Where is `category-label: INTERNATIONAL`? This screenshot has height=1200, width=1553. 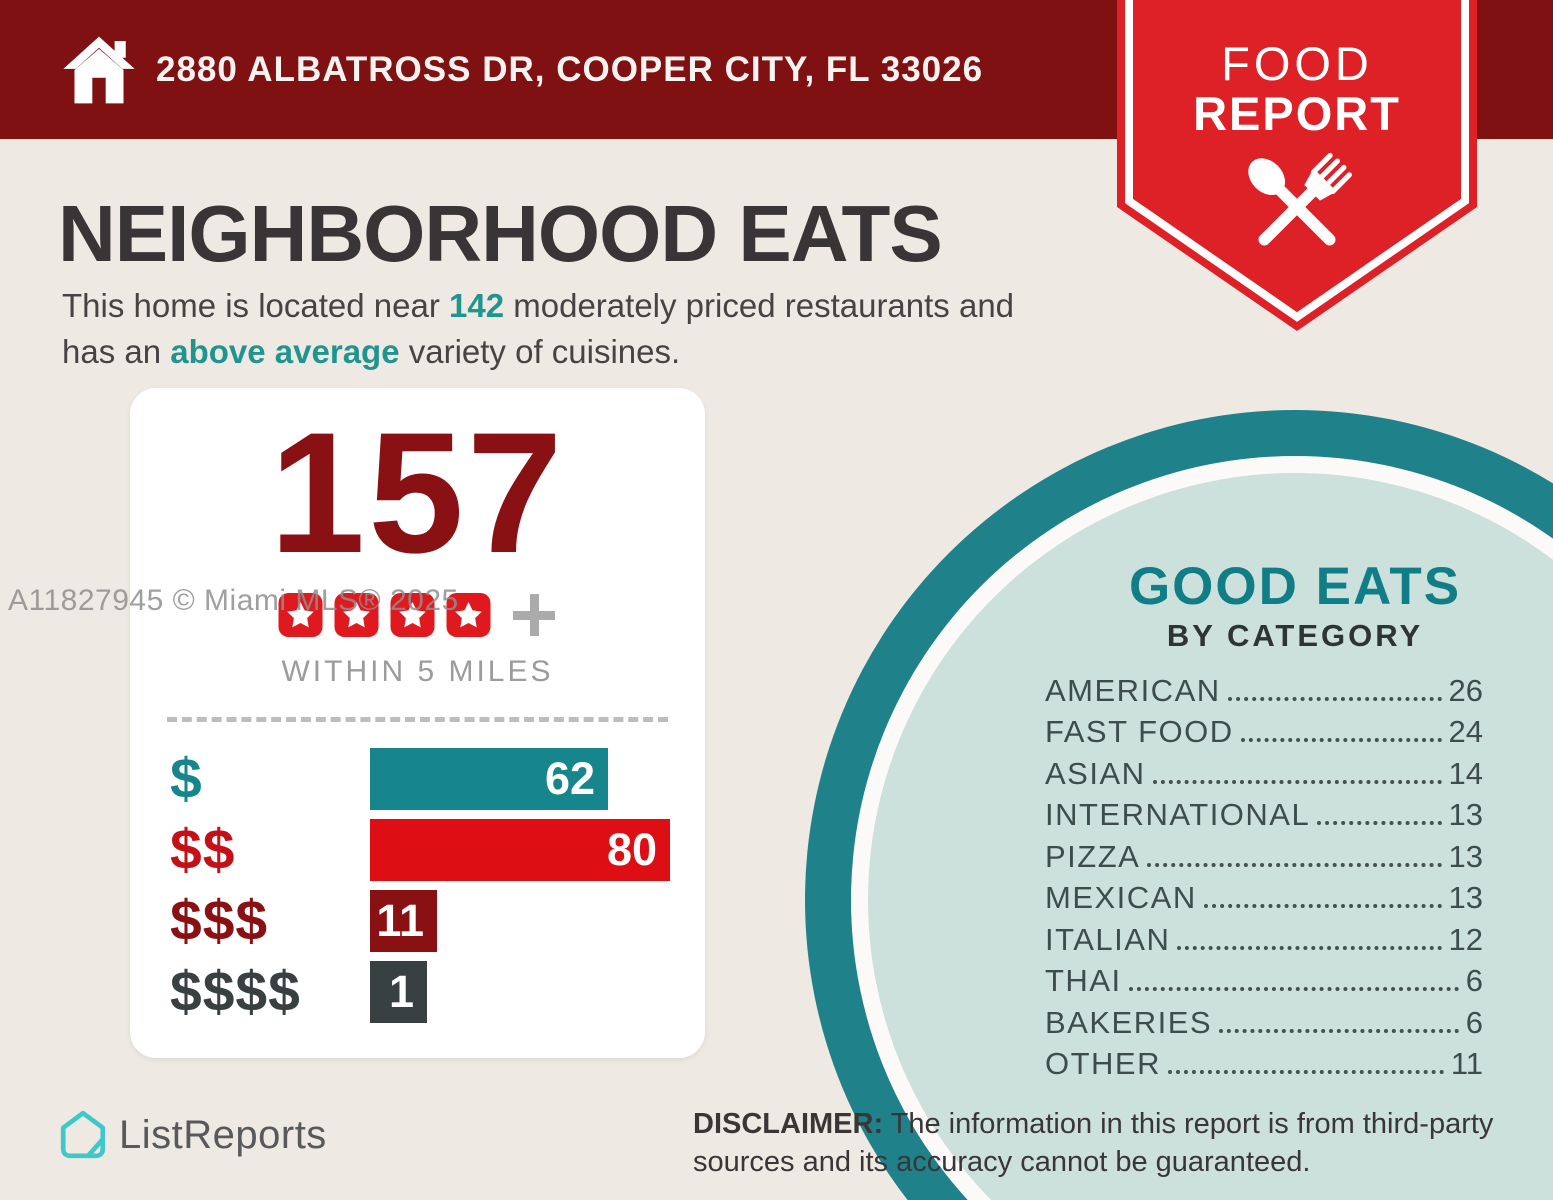
category-label: INTERNATIONAL is located at coordinates (1178, 815).